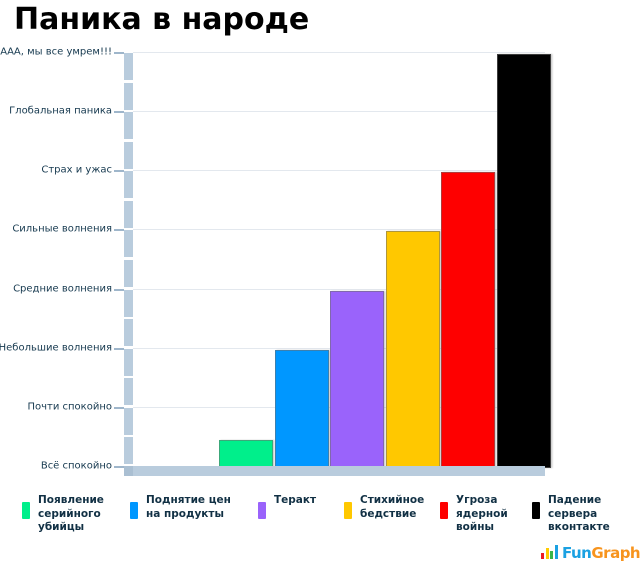 The height and width of the screenshot is (565, 640). What do you see at coordinates (71, 513) in the screenshot?
I see `legend-label: Появление серийного убийцы` at bounding box center [71, 513].